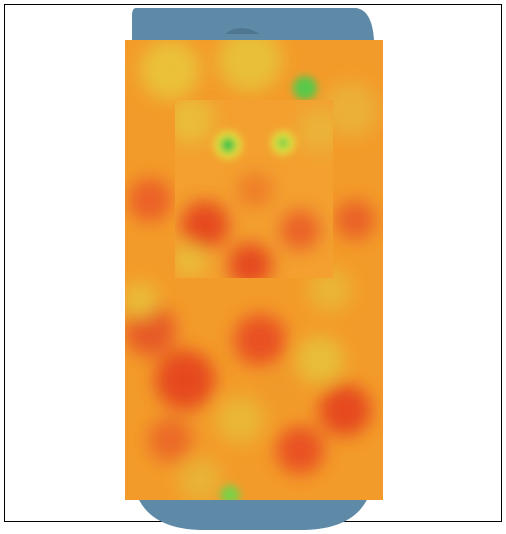 This screenshot has width=506, height=534. Describe the element at coordinates (254, 189) in the screenshot. I see `heatmap-inset` at that location.